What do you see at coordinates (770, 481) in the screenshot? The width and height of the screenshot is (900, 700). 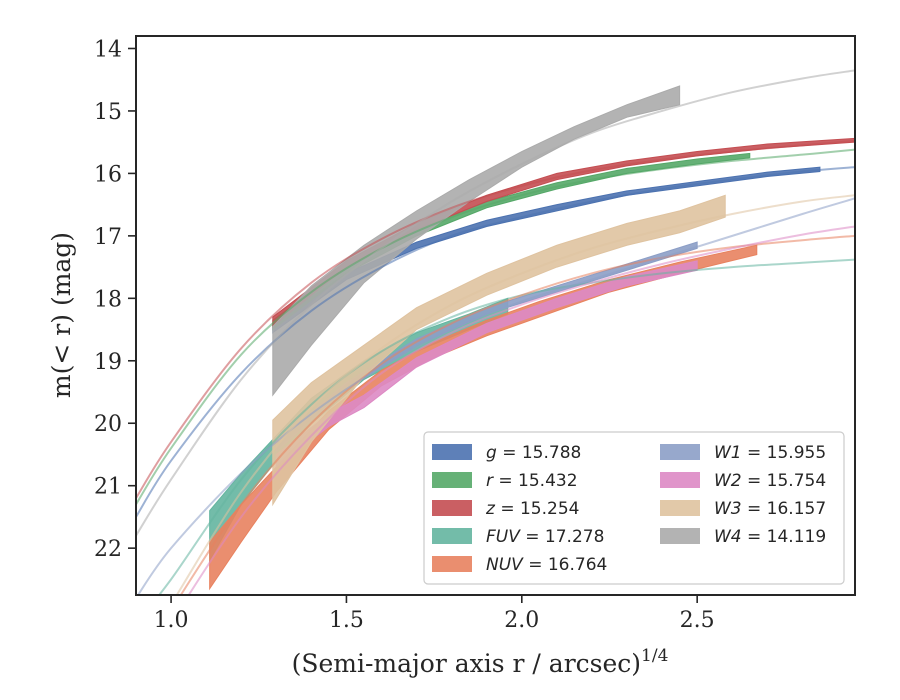 I see `legend-label-w2: W2 = 15.754` at bounding box center [770, 481].